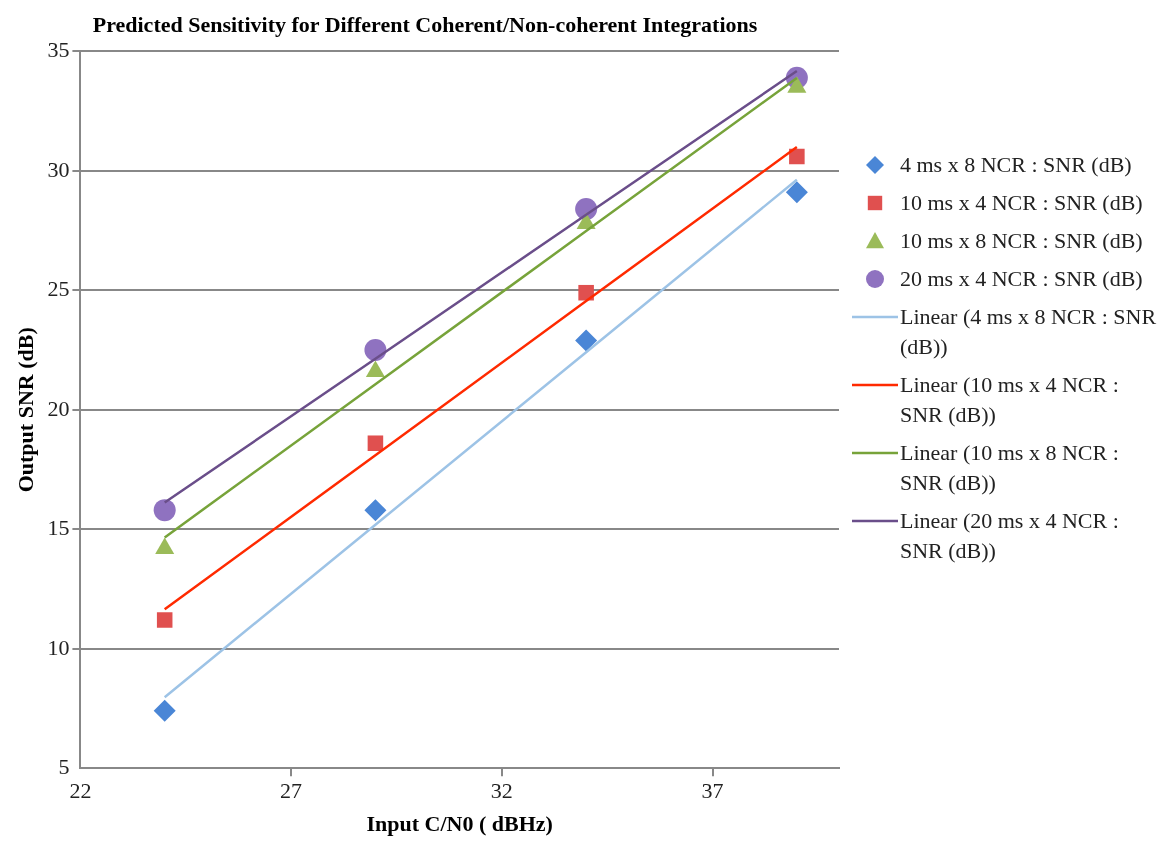  What do you see at coordinates (291, 791) in the screenshot?
I see `x-tick-label: 27` at bounding box center [291, 791].